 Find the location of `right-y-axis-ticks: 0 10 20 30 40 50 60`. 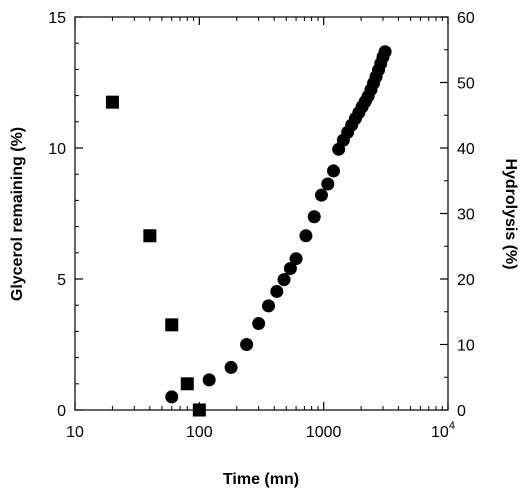

right-y-axis-ticks: 0 10 20 30 40 50 60 is located at coordinates (457, 215).